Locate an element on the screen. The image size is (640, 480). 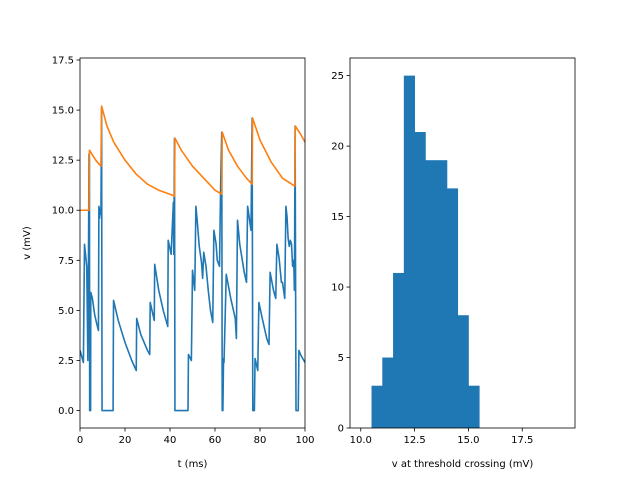
x-tick-label: 40 is located at coordinates (170, 440).